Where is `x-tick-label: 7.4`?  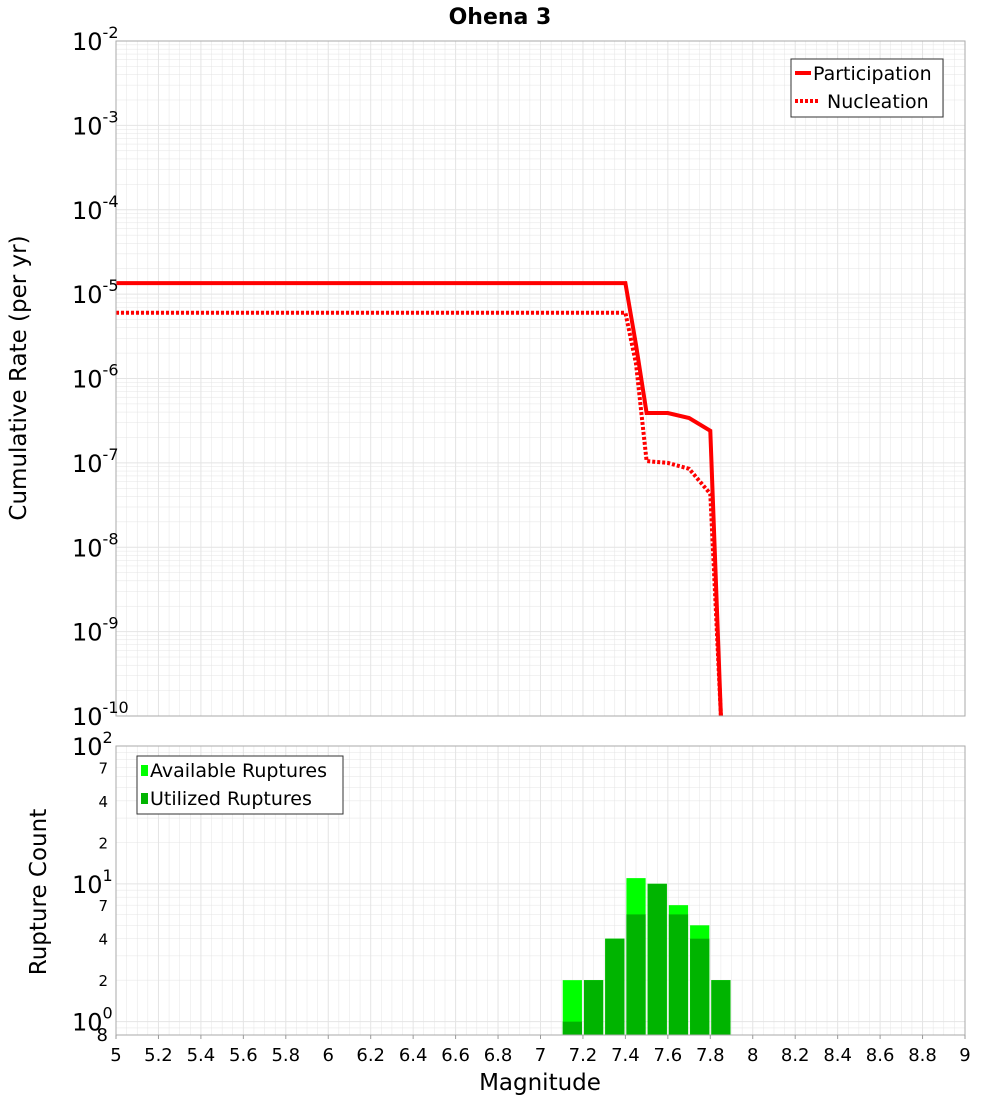
x-tick-label: 7.4 is located at coordinates (625, 1055).